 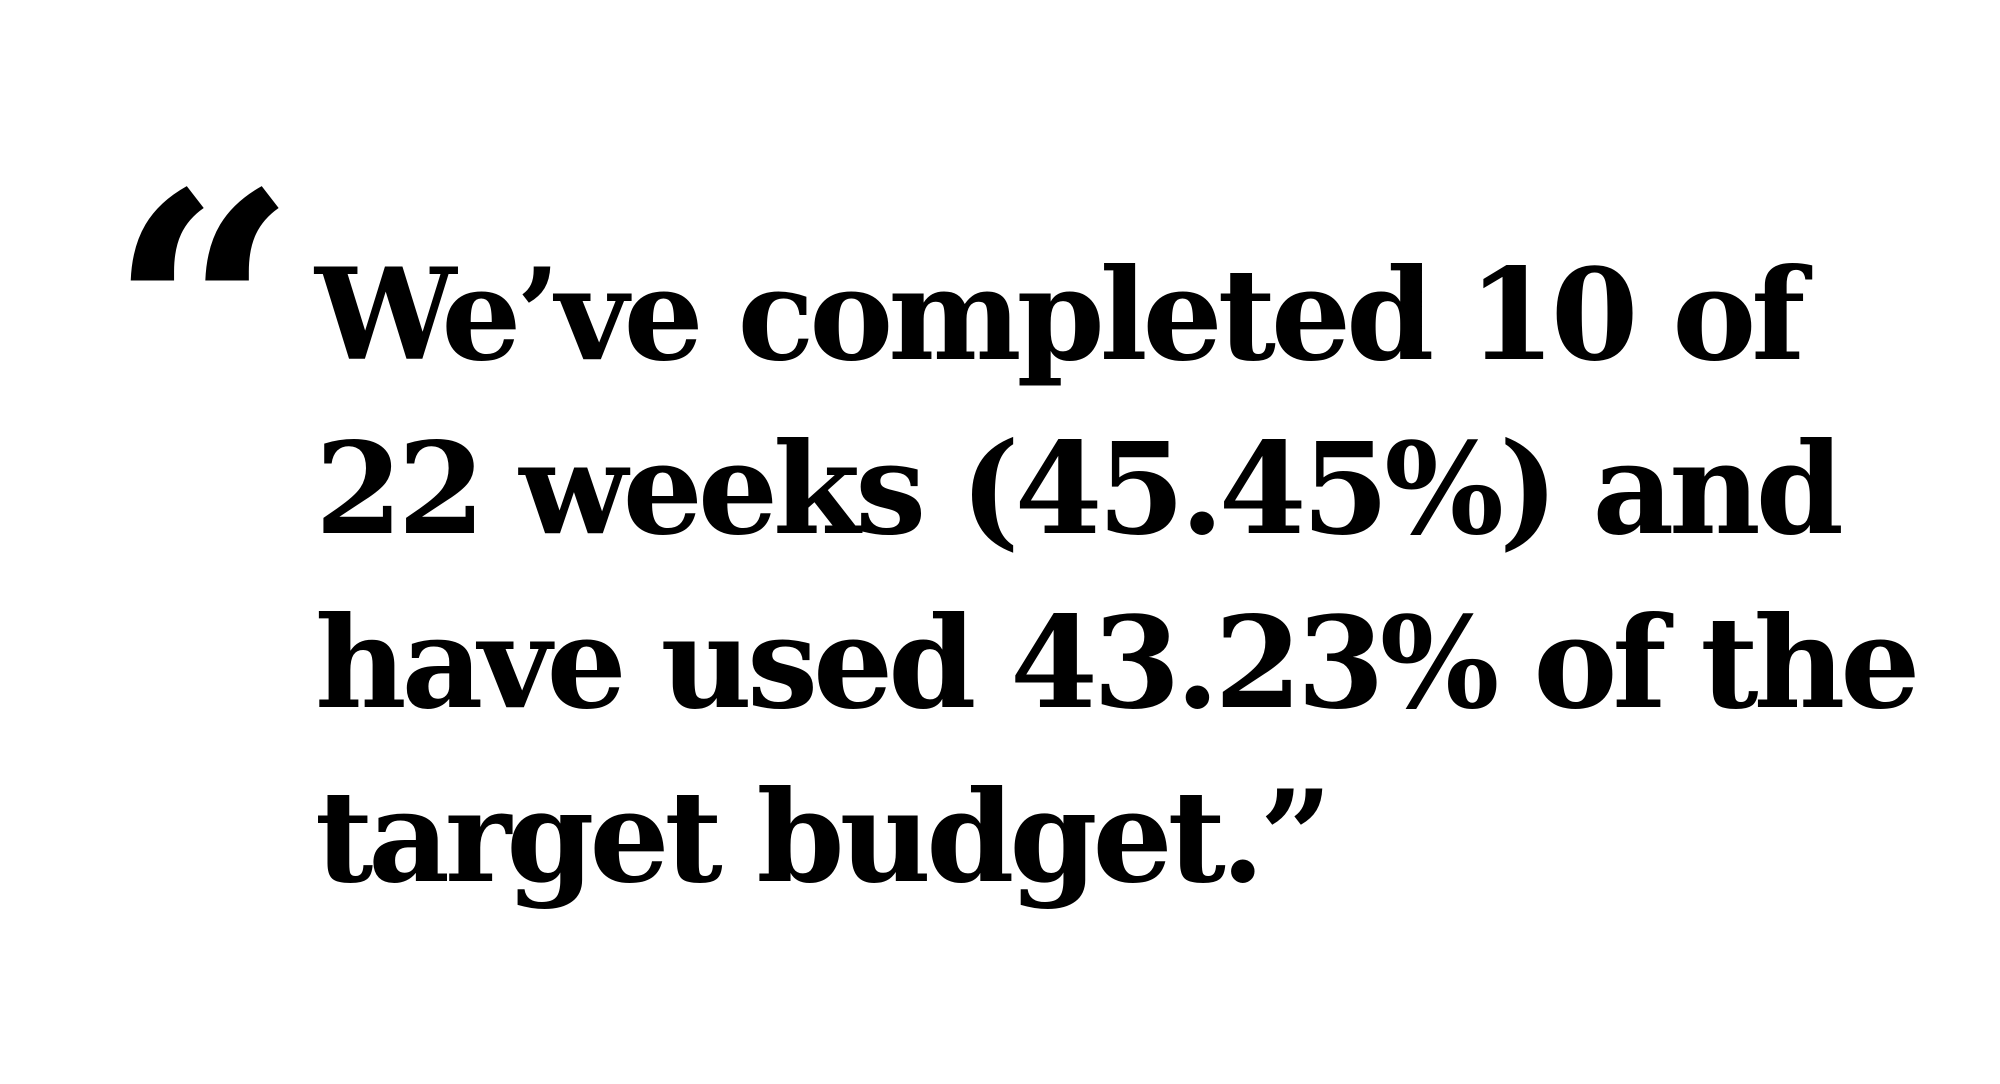 I want to click on quote-line: We’ve completed 10 of, so click(x=1060, y=315).